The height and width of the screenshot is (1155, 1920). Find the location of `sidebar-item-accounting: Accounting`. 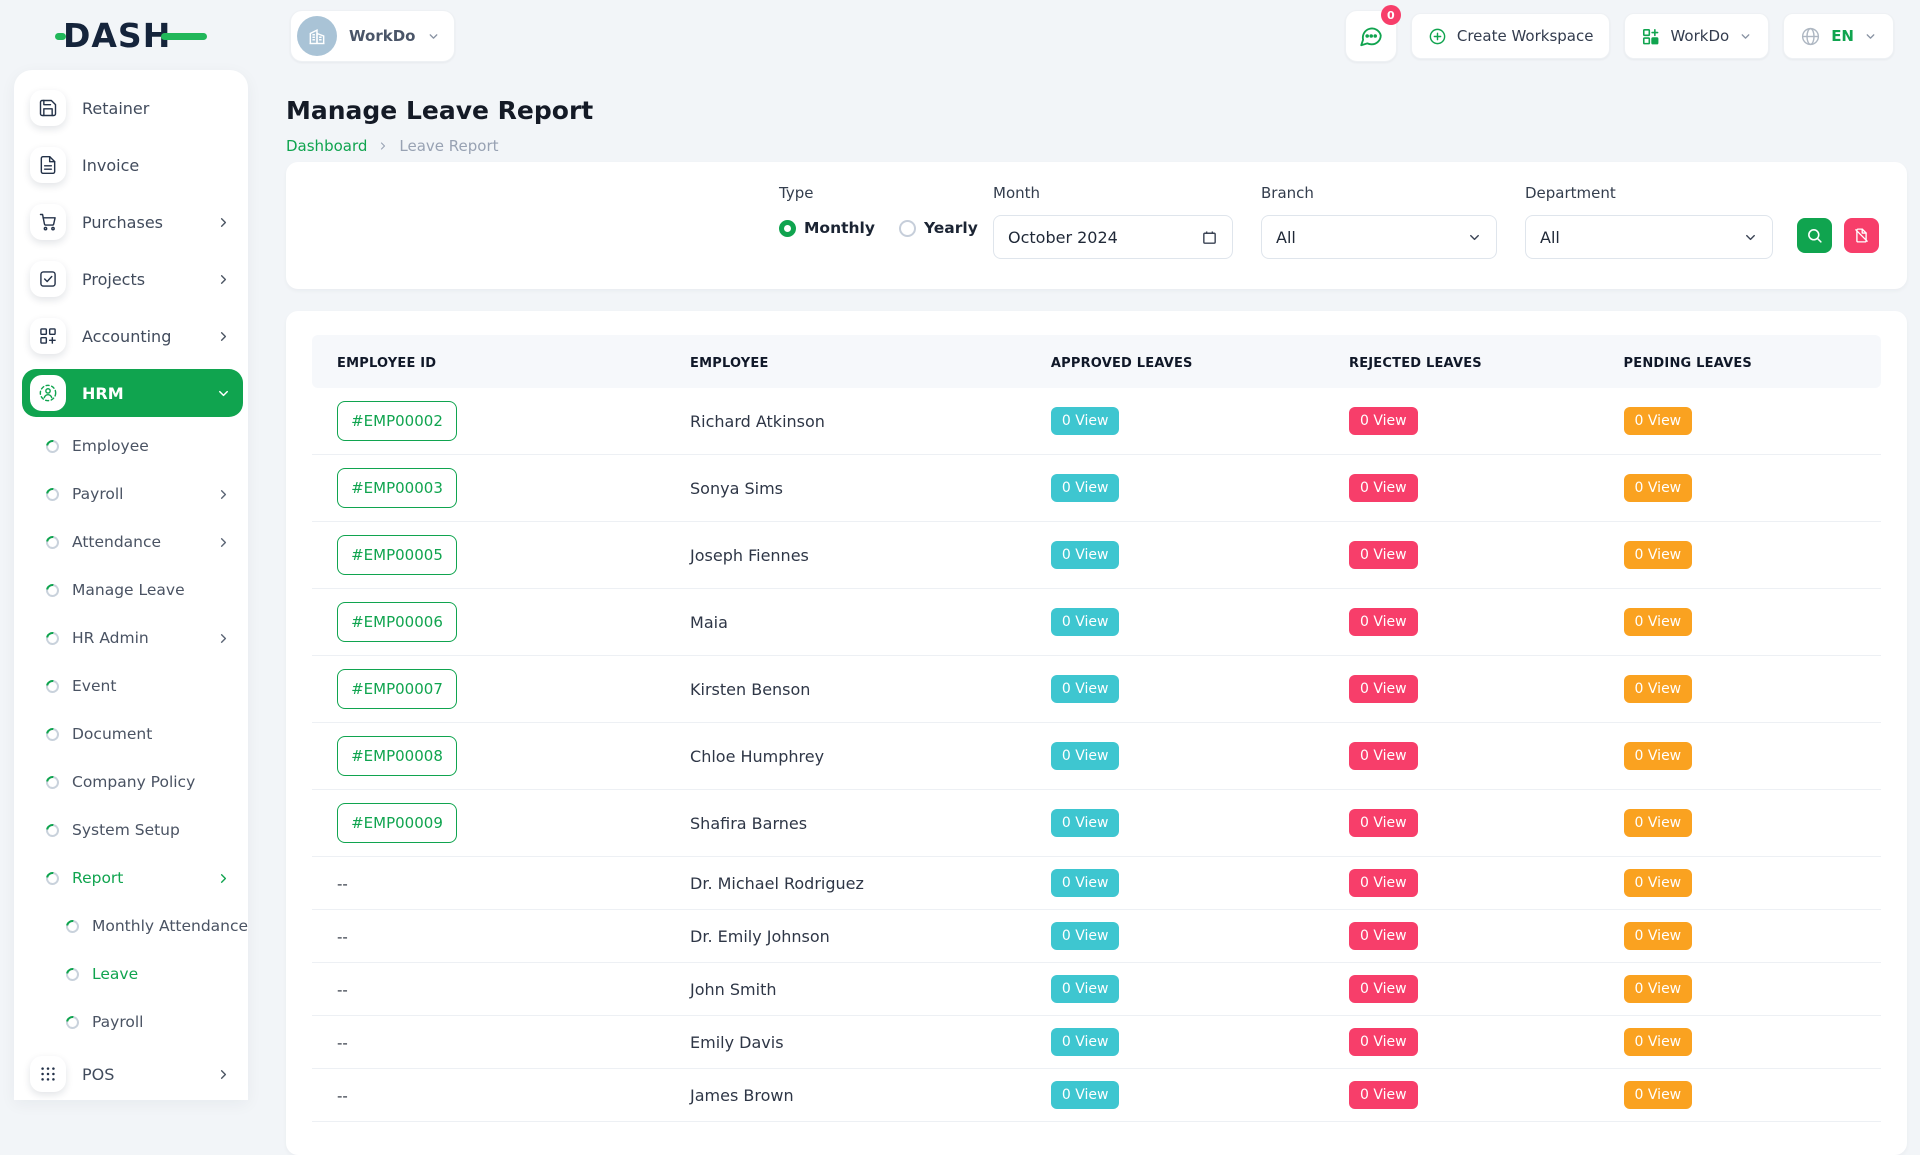

sidebar-item-accounting: Accounting is located at coordinates (132, 336).